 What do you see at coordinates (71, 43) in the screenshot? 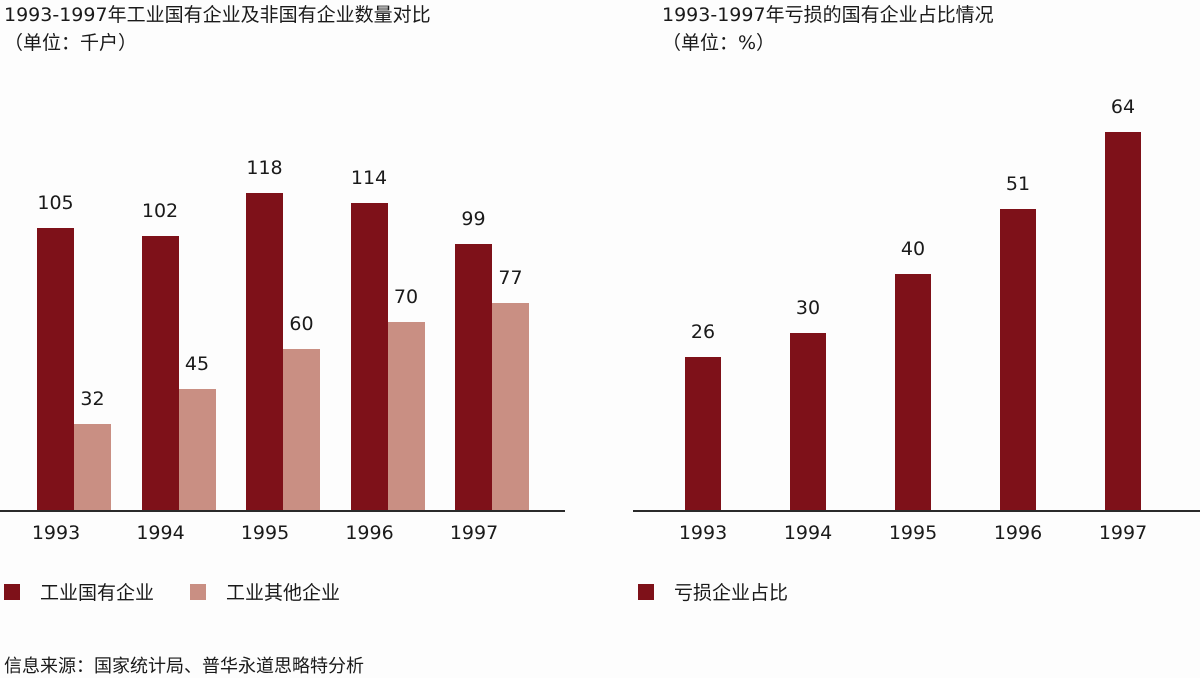
I see `left-chart-unit: （单位：千户）` at bounding box center [71, 43].